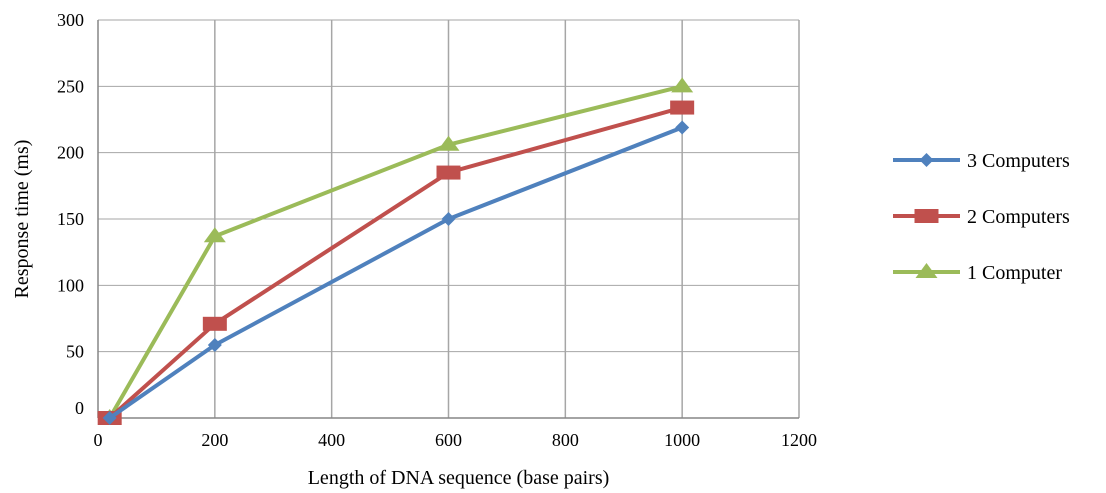  What do you see at coordinates (799, 440) in the screenshot?
I see `x-tick-label: 1200` at bounding box center [799, 440].